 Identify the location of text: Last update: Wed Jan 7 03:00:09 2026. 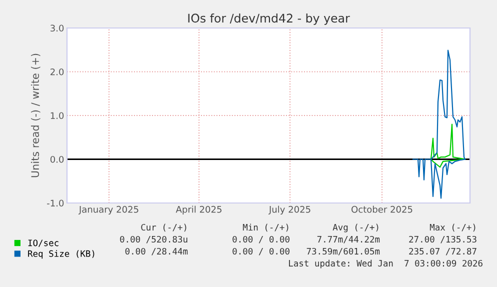
(385, 264).